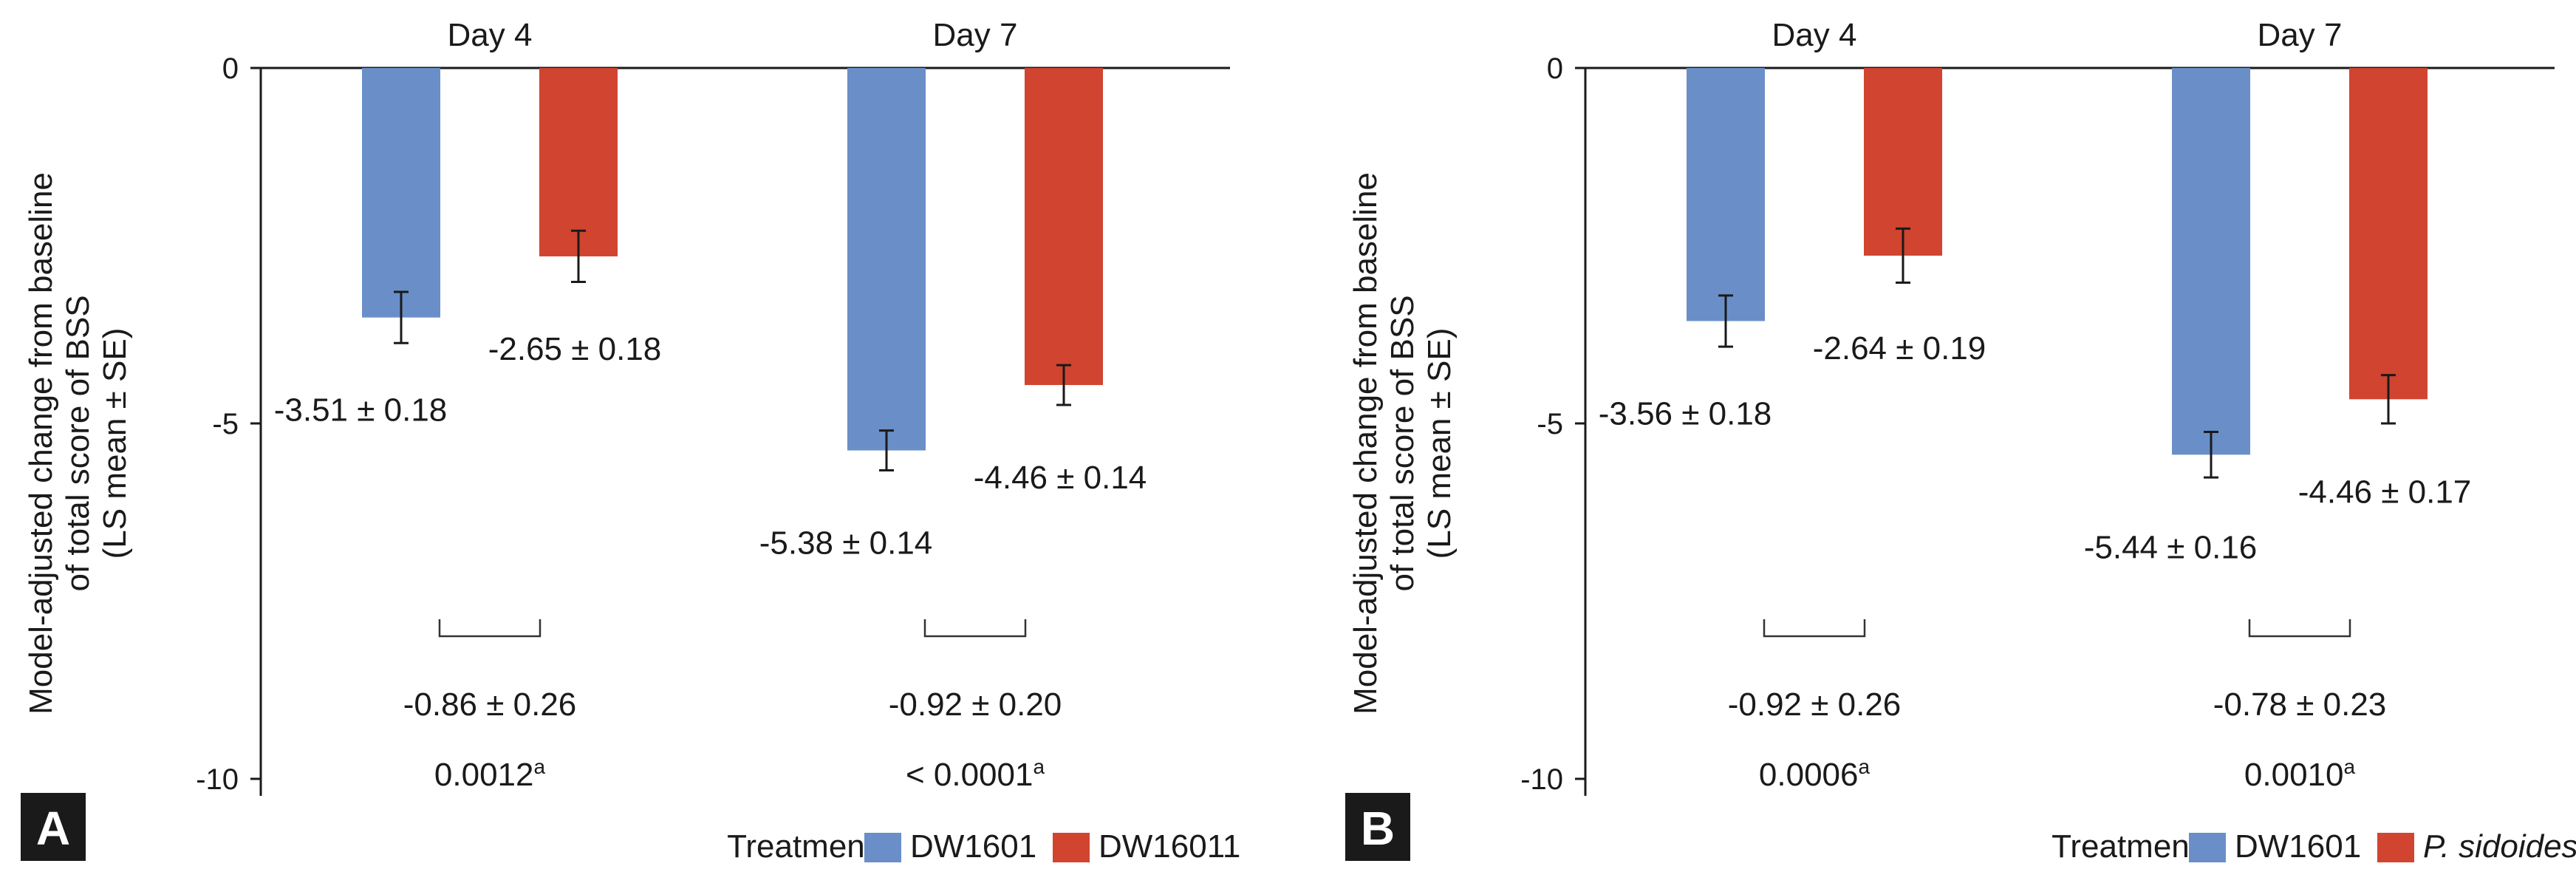  I want to click on p-value-label: 0.0006a, so click(1814, 774).